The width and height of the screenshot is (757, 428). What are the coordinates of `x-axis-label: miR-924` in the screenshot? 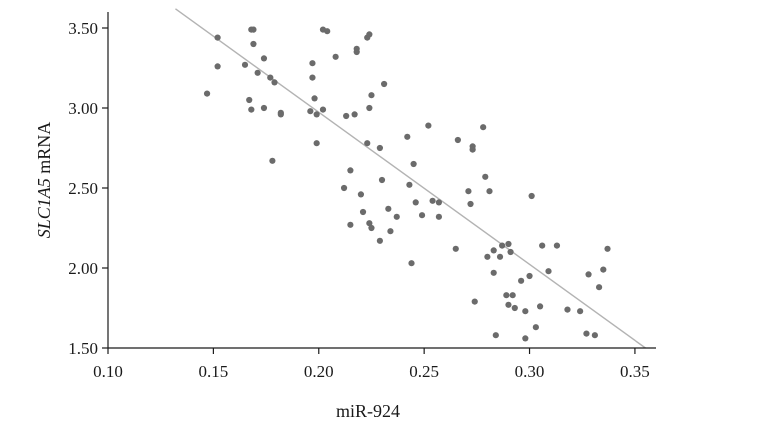 It's located at (368, 411).